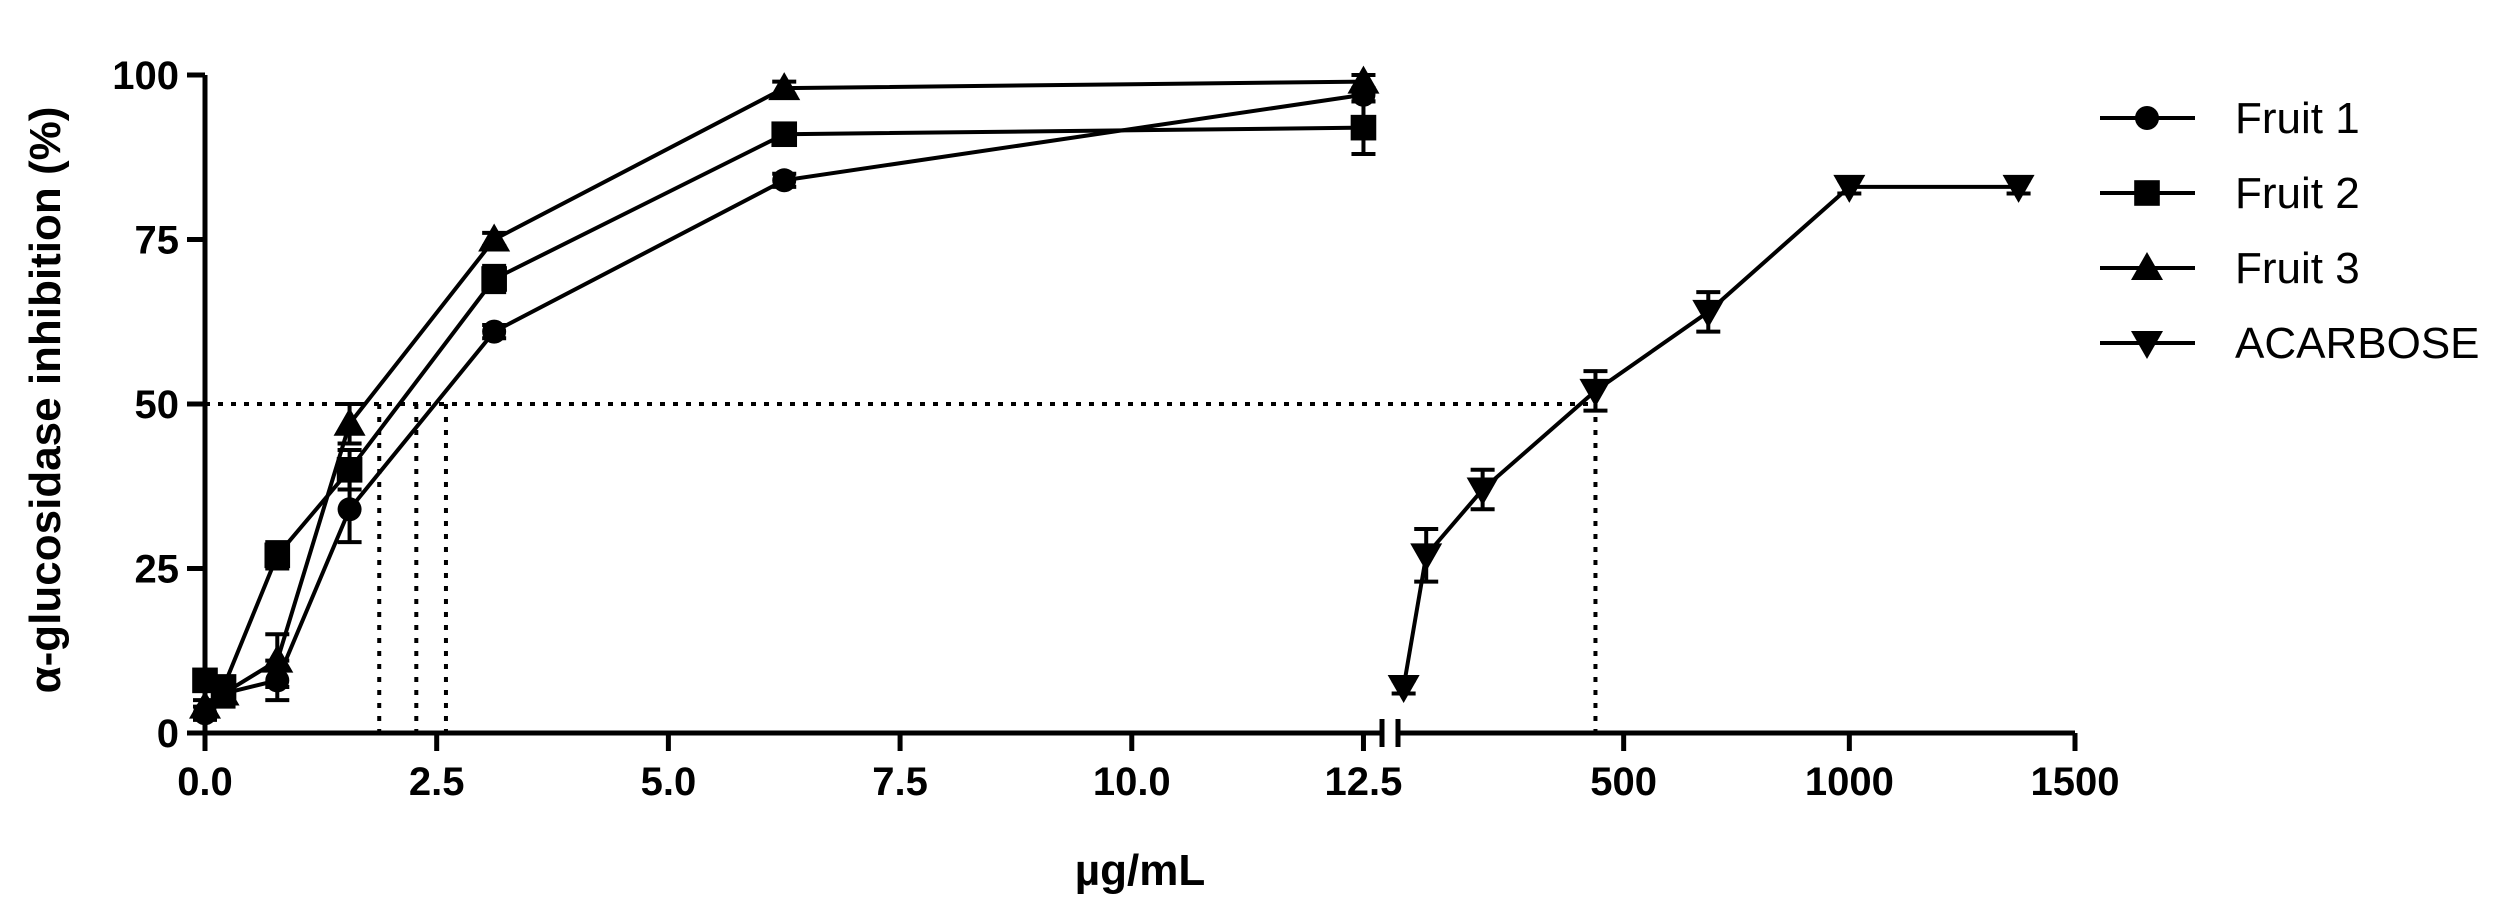 This screenshot has width=2506, height=922. I want to click on y-tick-label: 25, so click(157, 570).